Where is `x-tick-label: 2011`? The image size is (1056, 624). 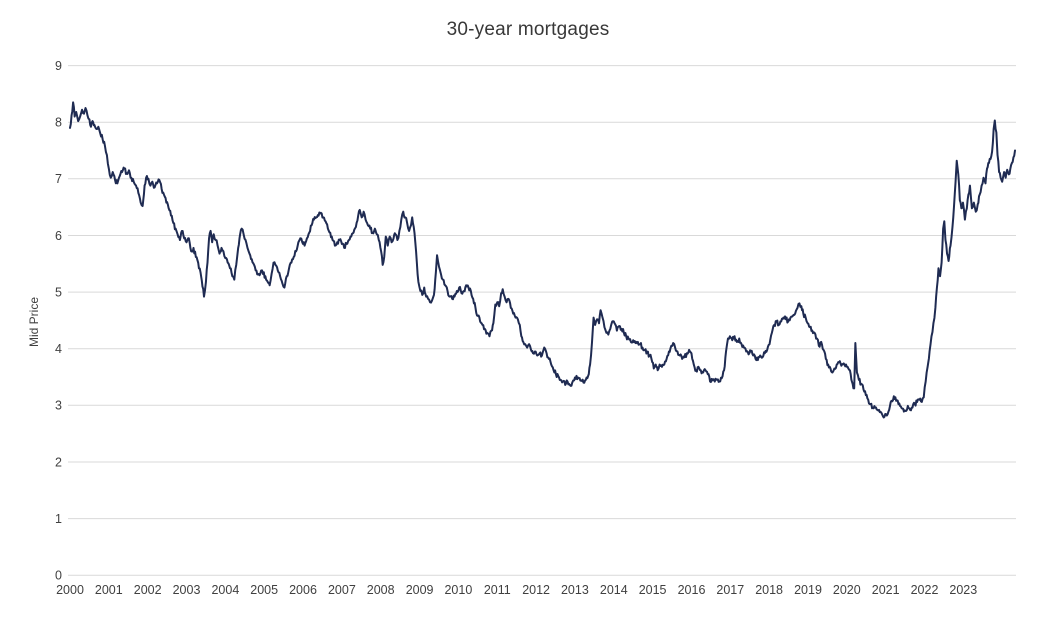 x-tick-label: 2011 is located at coordinates (497, 590).